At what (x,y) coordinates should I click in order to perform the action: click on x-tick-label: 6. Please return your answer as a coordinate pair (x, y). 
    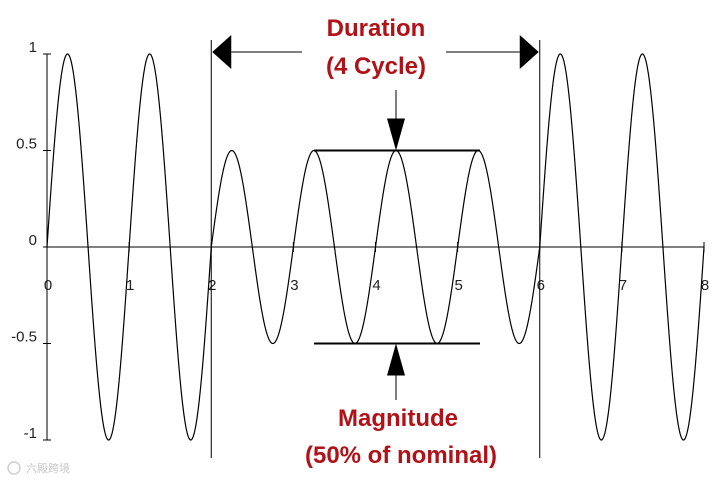
    Looking at the image, I should click on (541, 285).